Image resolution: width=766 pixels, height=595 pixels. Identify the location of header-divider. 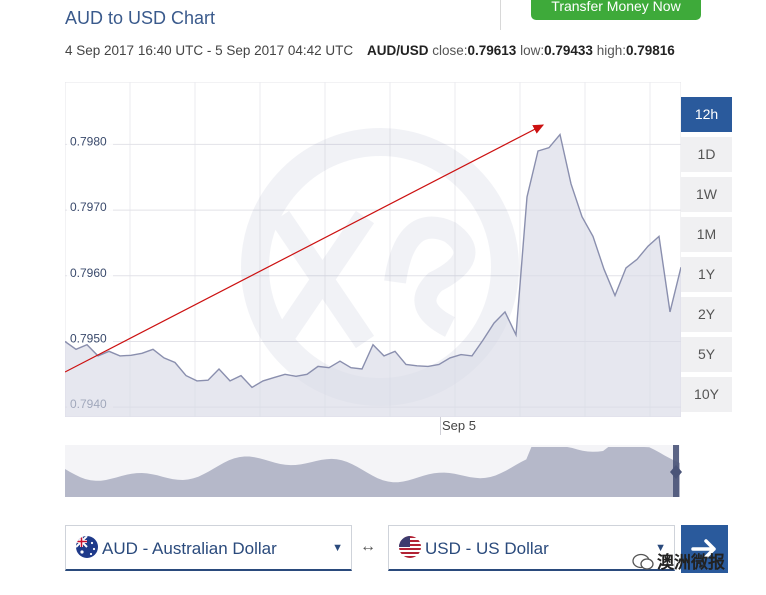
(500, 15).